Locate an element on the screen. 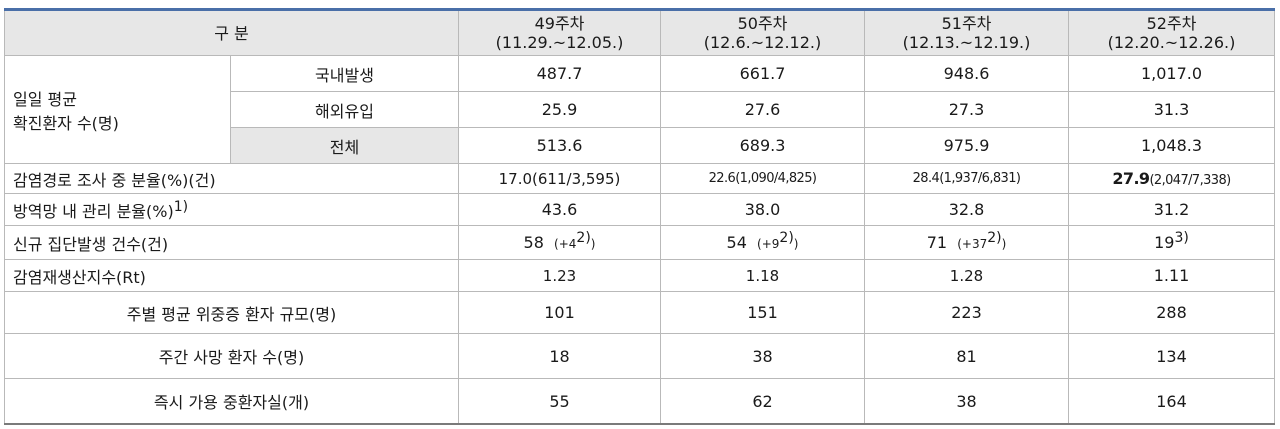  table-cell: 1.18 is located at coordinates (762, 275).